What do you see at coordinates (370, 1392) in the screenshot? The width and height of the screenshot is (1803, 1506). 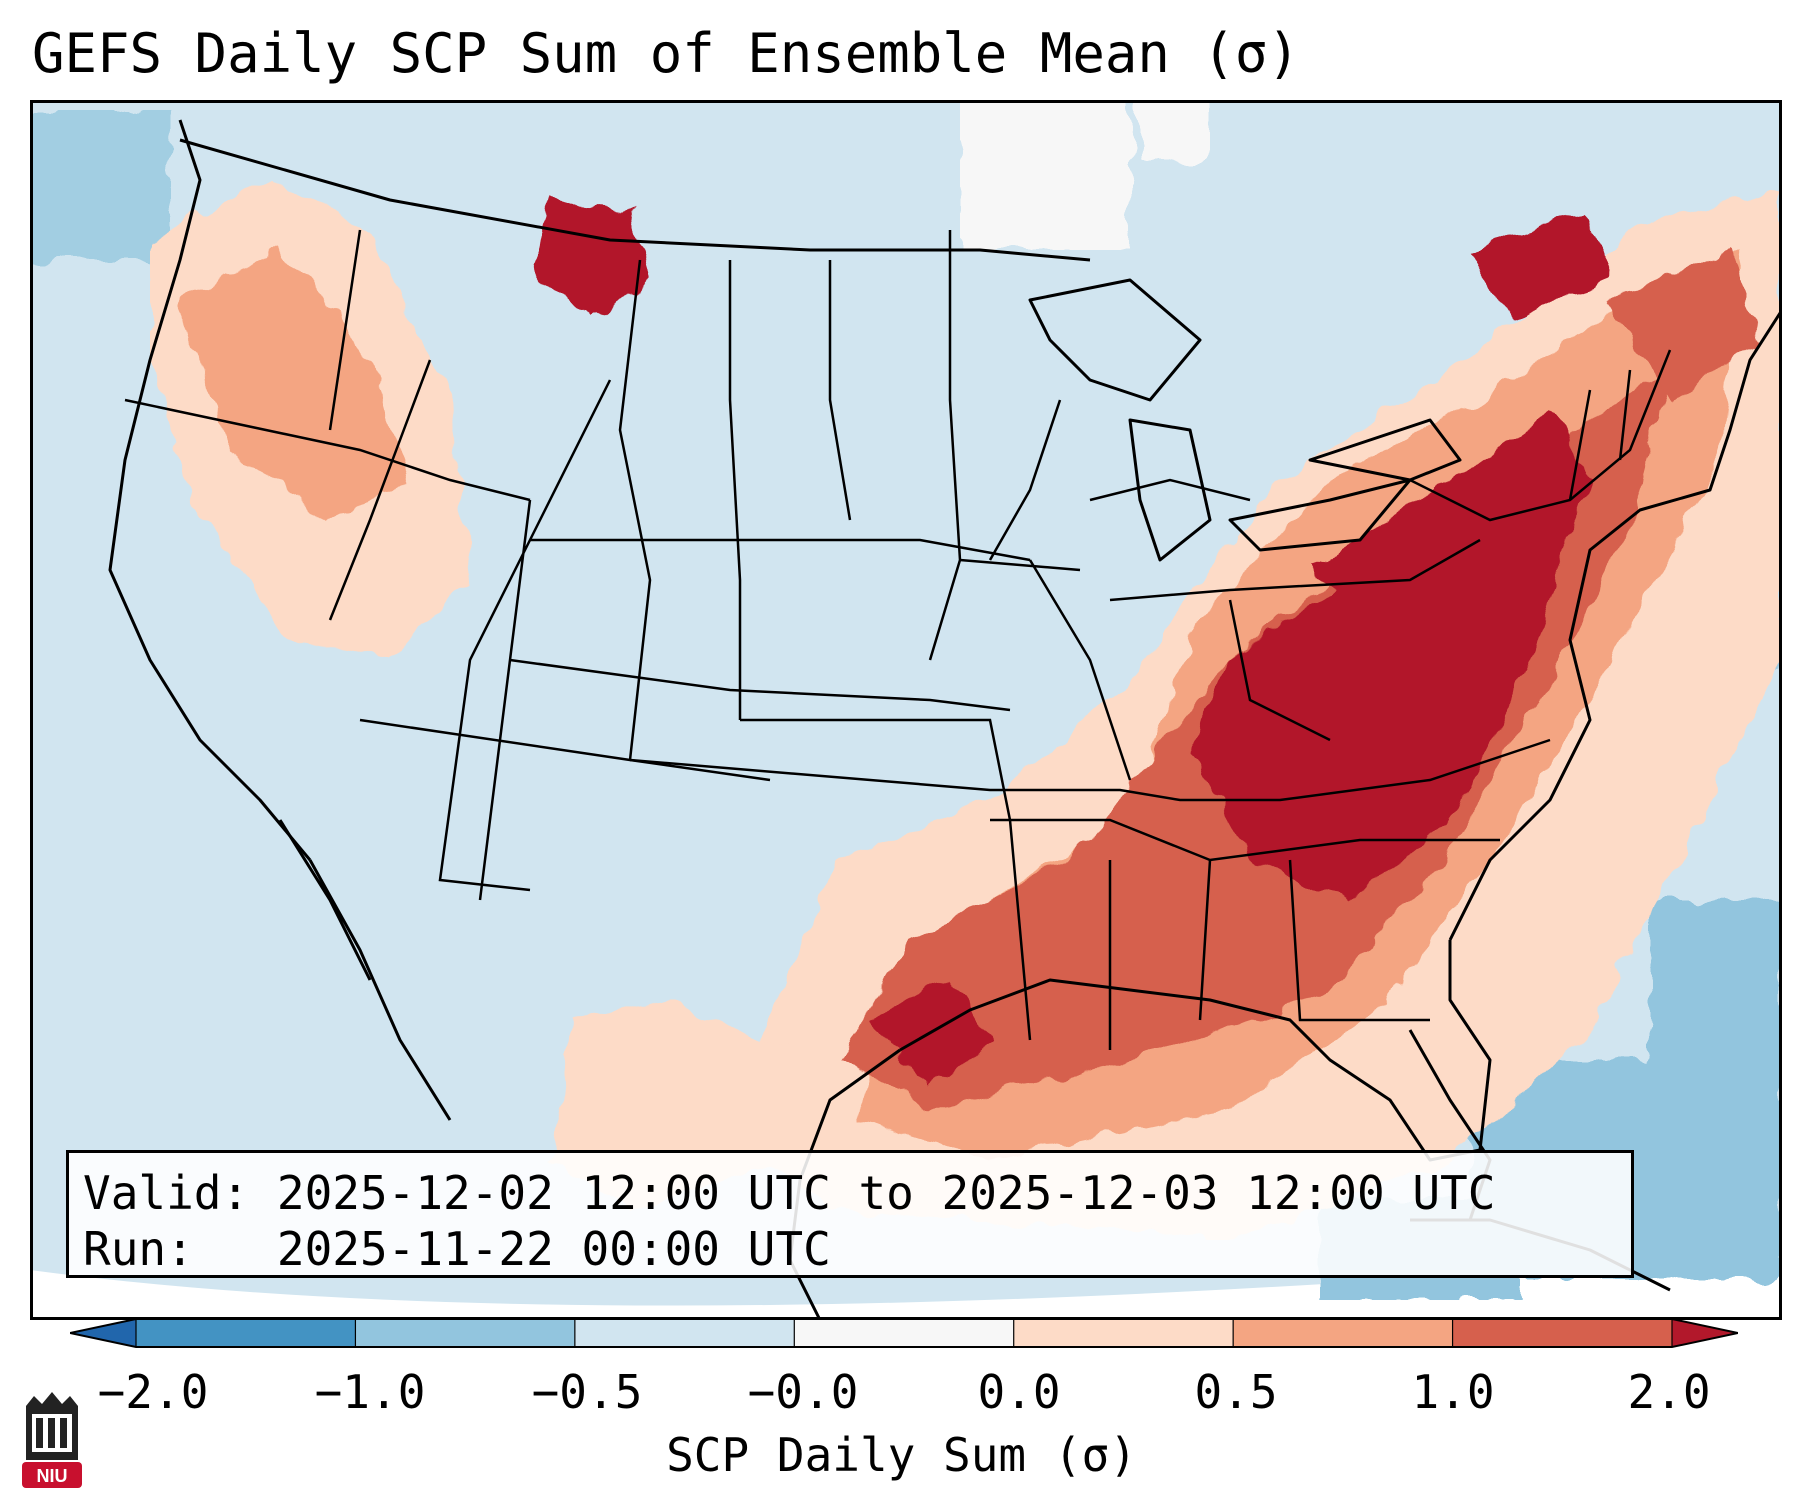 I see `colorbar-tick-label: −1.0` at bounding box center [370, 1392].